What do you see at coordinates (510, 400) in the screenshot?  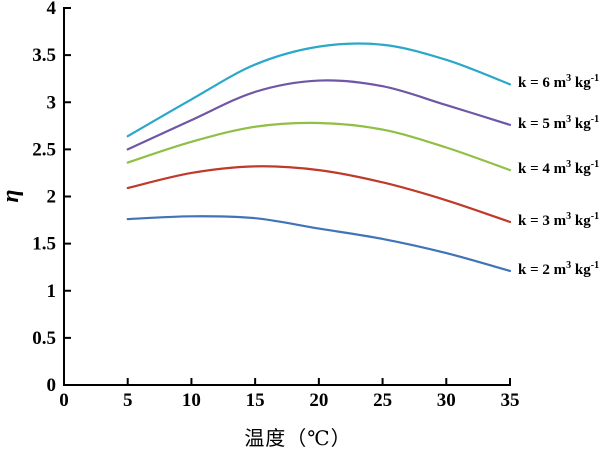 I see `x-tick-label: 35` at bounding box center [510, 400].